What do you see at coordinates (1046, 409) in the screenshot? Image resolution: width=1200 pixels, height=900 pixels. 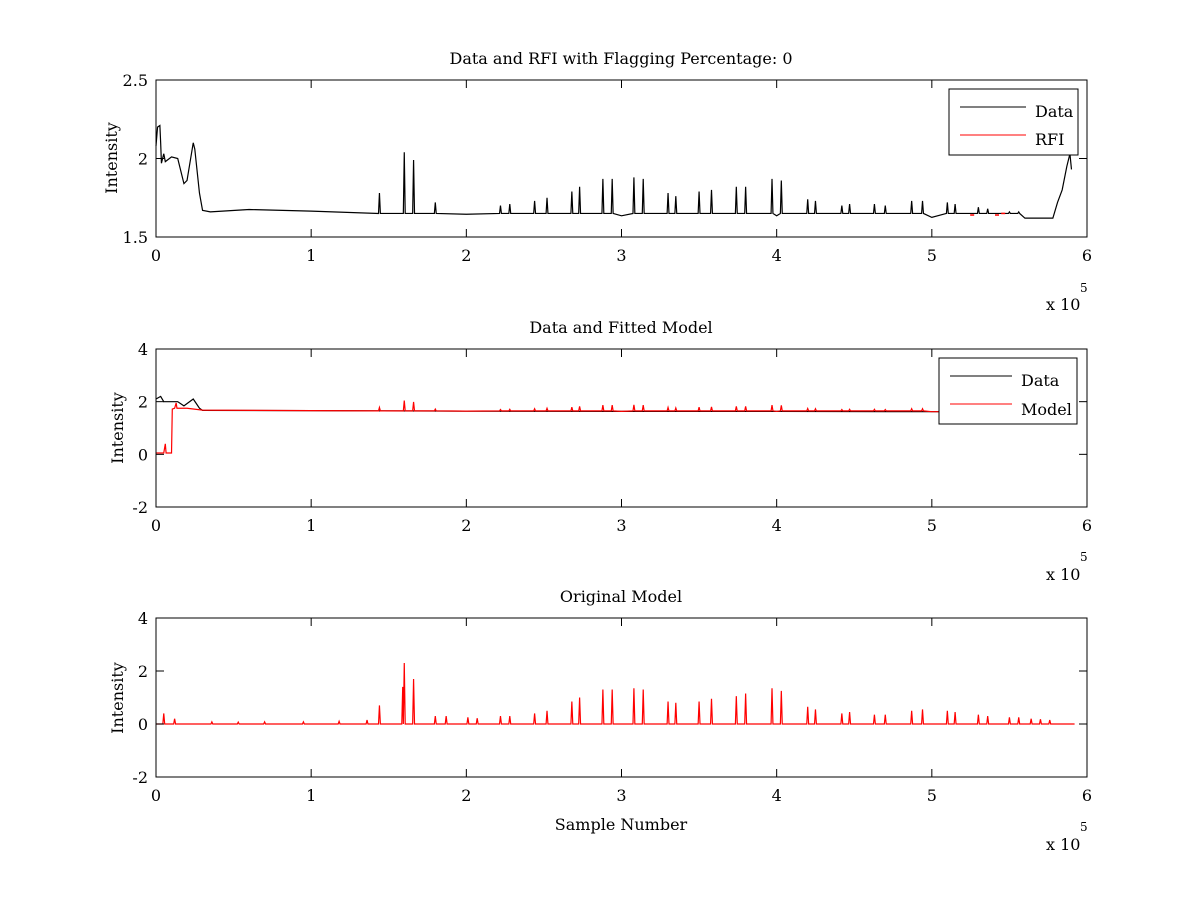 I see `subplot-fitted-legend-model-label: Model` at bounding box center [1046, 409].